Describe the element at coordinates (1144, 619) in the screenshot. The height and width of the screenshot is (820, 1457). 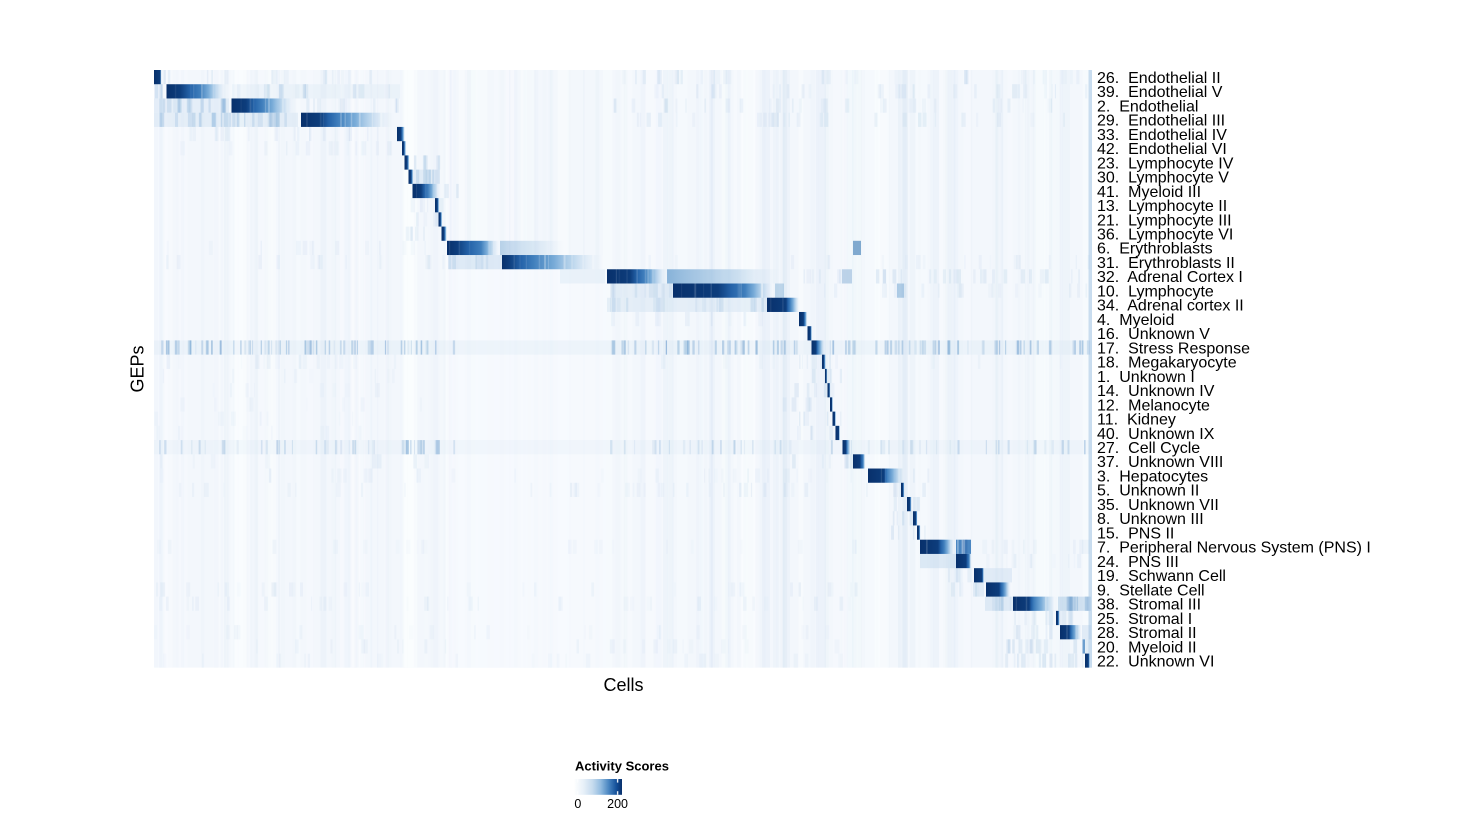
I see `svg-text: 25. Stromal I` at that location.